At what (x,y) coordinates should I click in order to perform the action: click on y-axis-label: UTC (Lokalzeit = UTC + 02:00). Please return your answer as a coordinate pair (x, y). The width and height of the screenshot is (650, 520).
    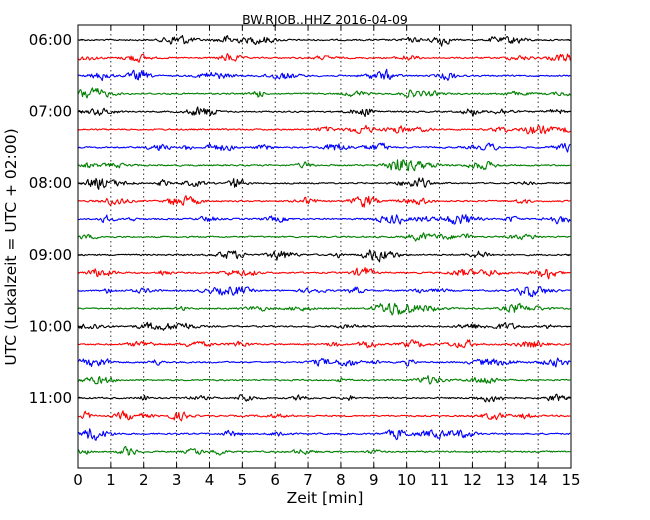
    Looking at the image, I should click on (11, 246).